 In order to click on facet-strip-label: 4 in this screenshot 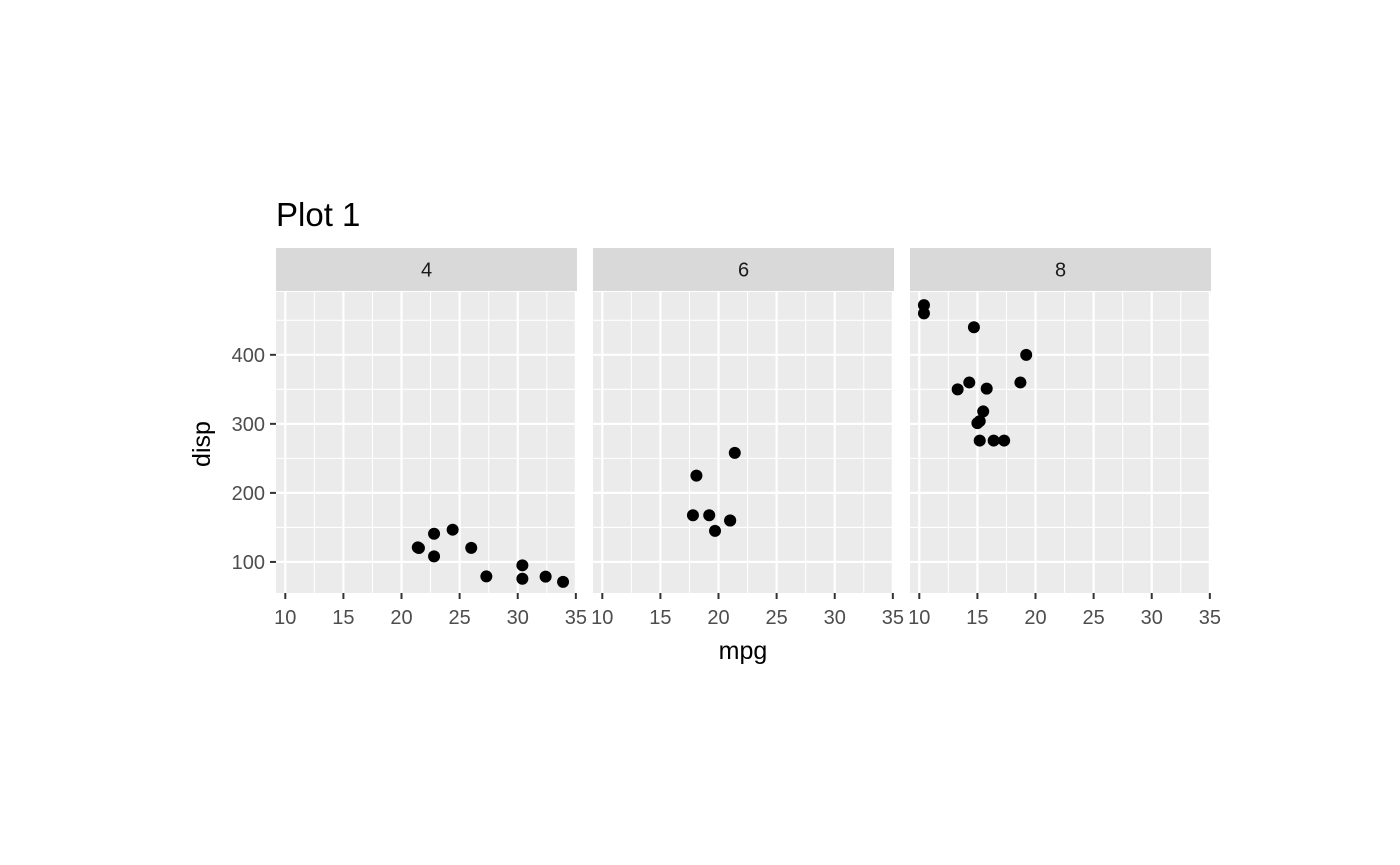, I will do `click(426, 271)`.